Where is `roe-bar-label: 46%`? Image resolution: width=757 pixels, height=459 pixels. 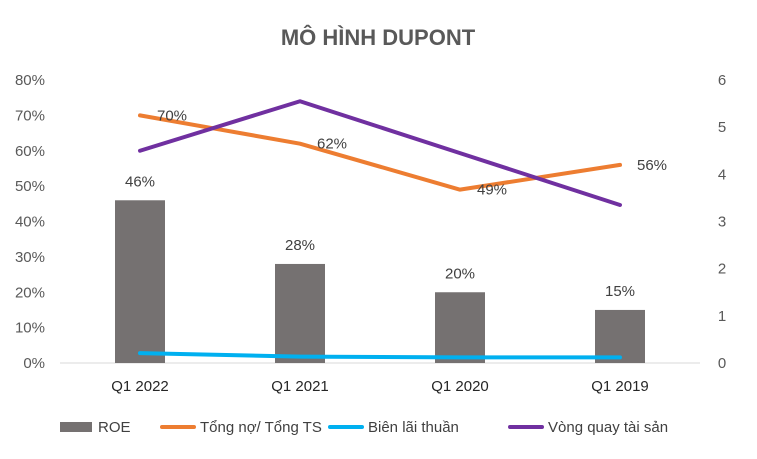
roe-bar-label: 46% is located at coordinates (140, 181).